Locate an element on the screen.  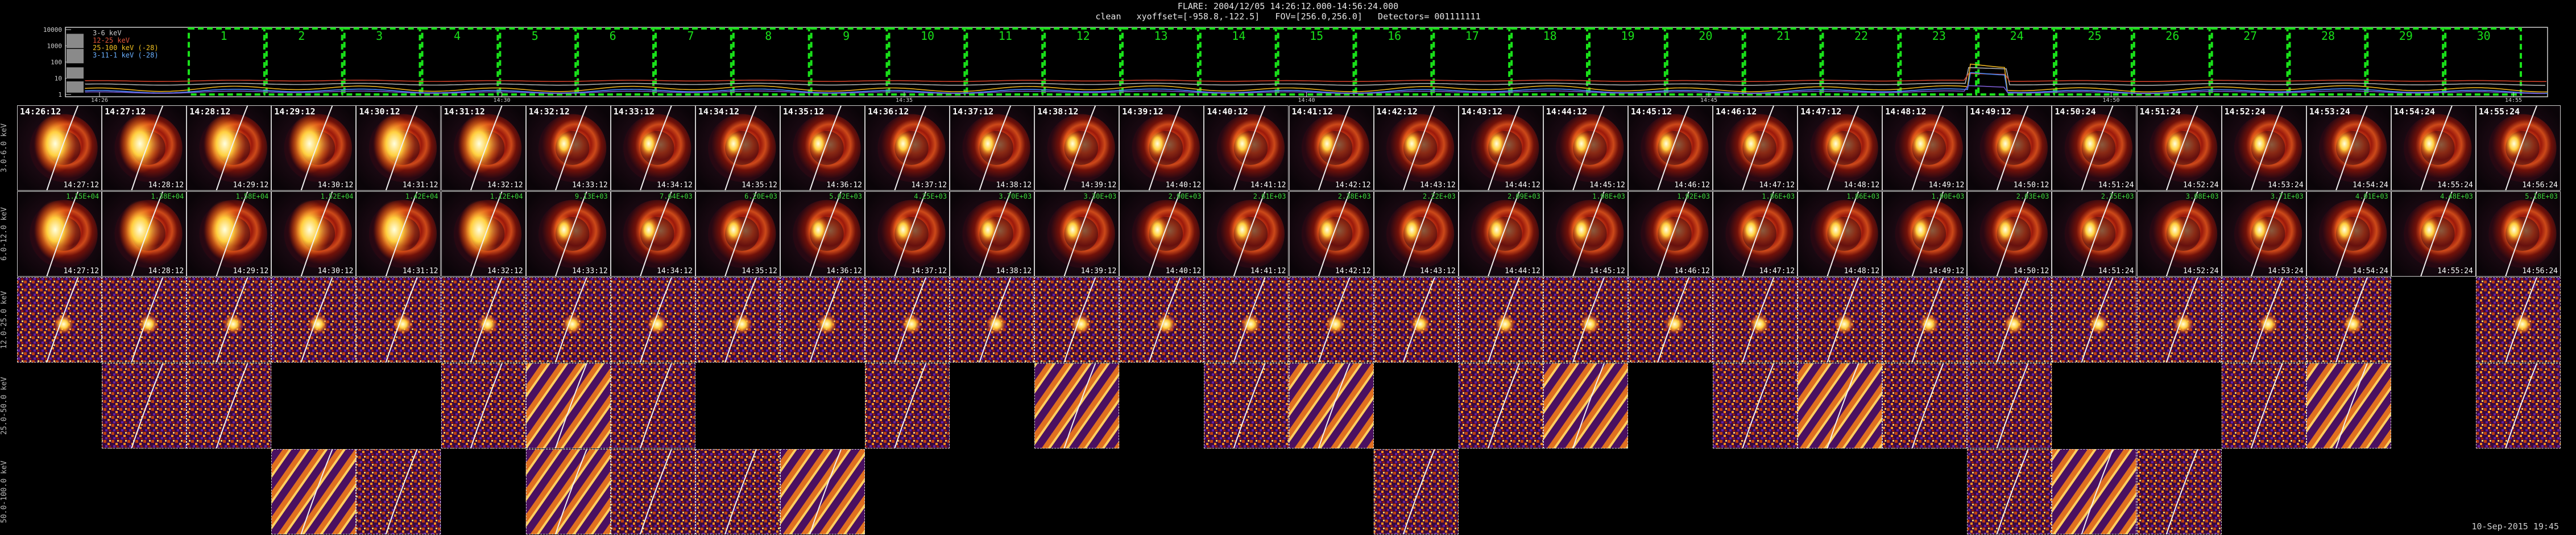
image-tile: 14:51:24 2.35E+03 is located at coordinates (2094, 234).